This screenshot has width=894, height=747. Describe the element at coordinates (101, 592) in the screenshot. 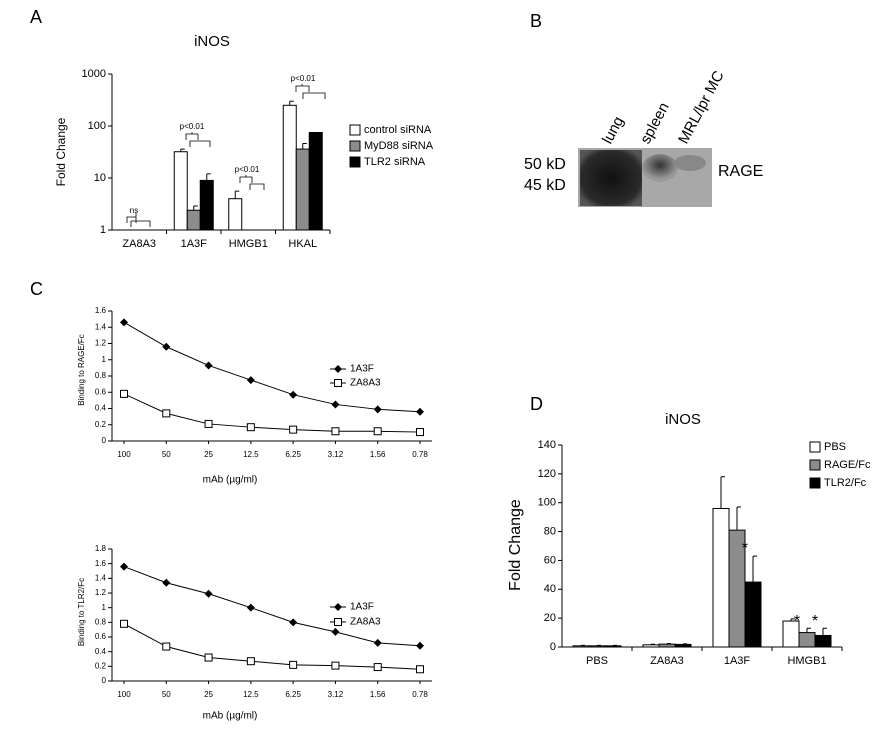

I see `y-tick-label: 1.2` at that location.